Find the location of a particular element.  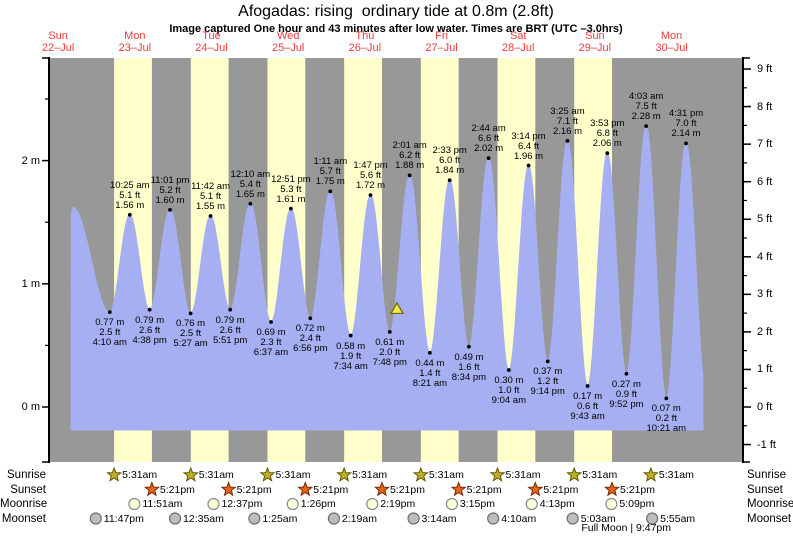

tide-label-line: 6:56 pm is located at coordinates (310, 349).